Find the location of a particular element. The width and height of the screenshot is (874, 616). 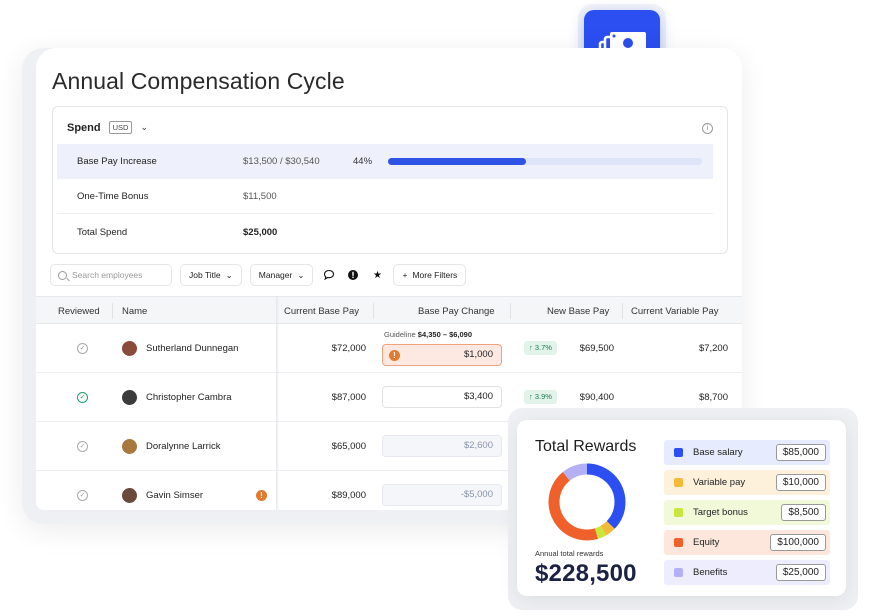

table-row: ✓ Gavin Simser ! $89,000 -$5,000 is located at coordinates (389, 490).